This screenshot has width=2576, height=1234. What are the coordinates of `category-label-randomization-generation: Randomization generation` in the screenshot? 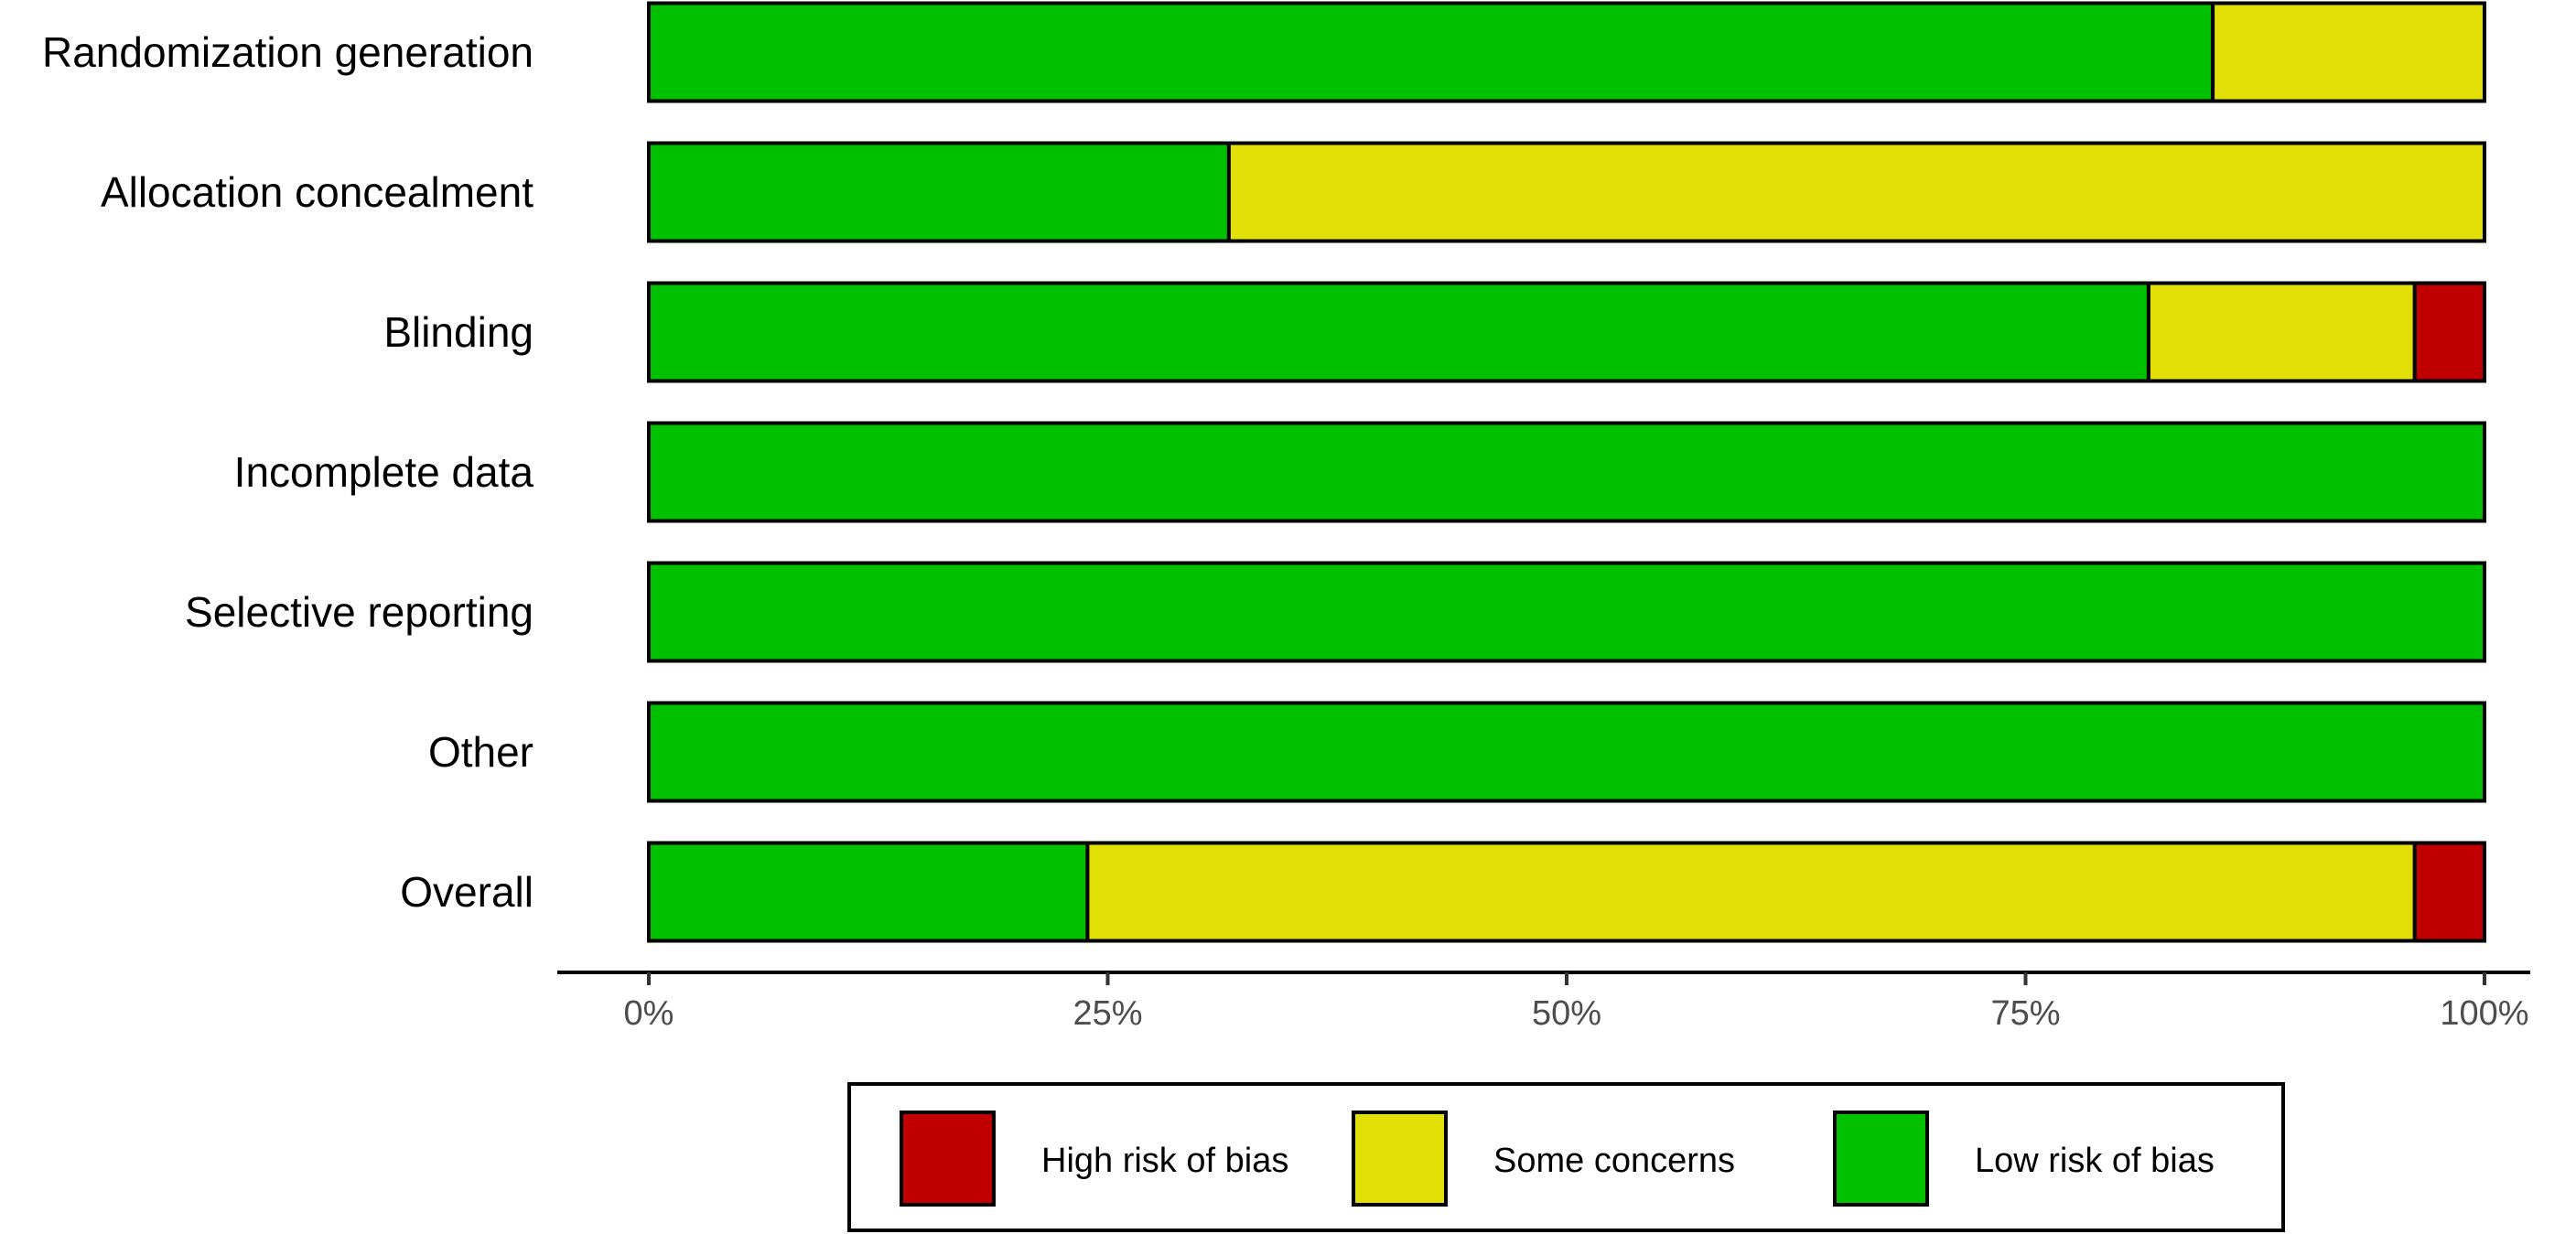 It's located at (288, 52).